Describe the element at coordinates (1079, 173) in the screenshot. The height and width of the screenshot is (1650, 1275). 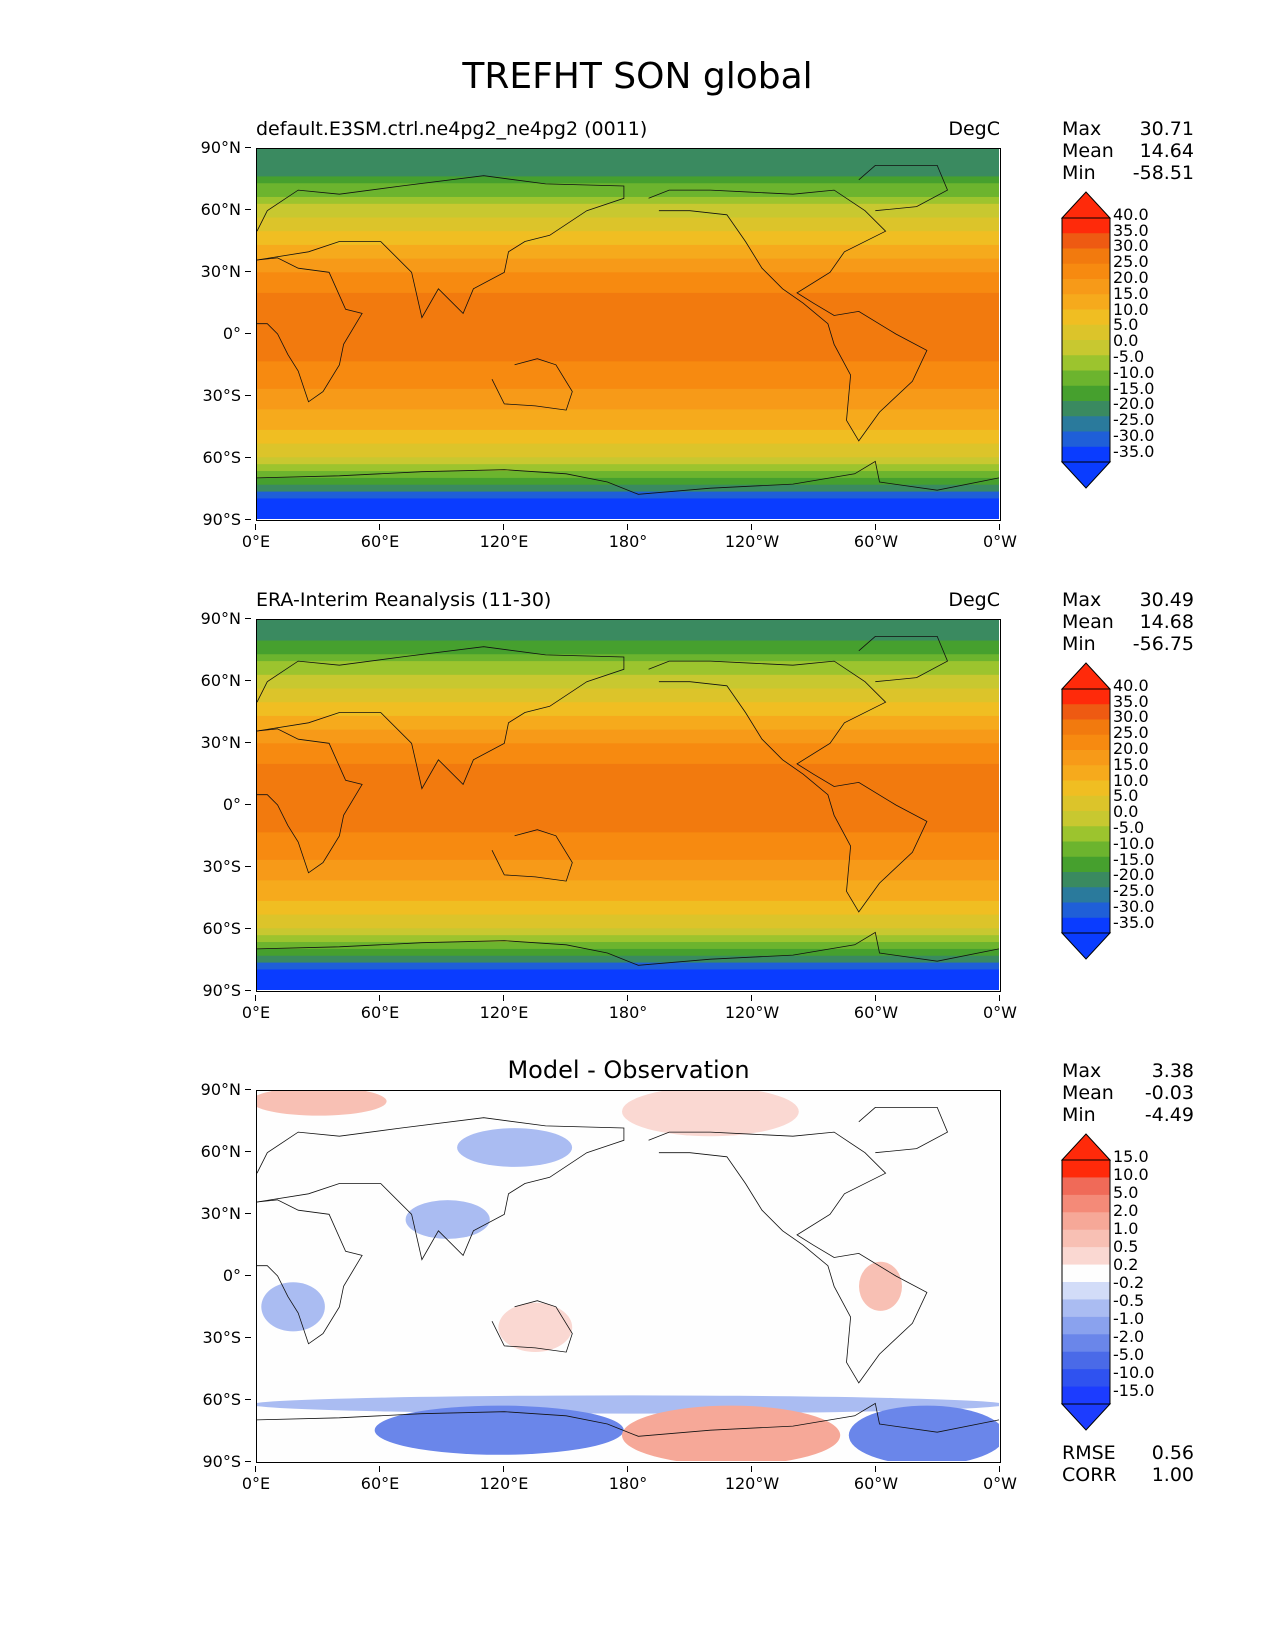
I see `stat-label: Min` at that location.